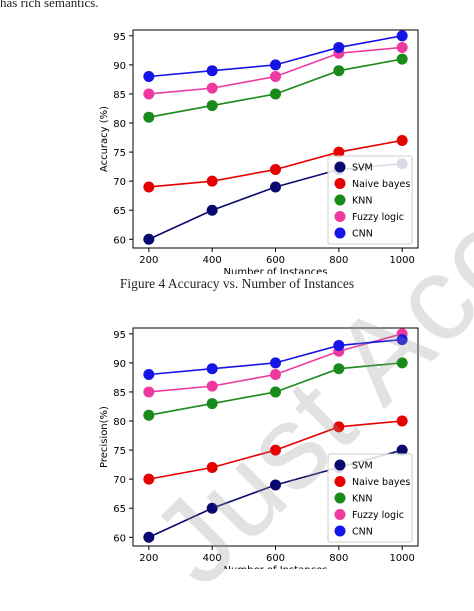  Describe the element at coordinates (104, 139) in the screenshot. I see `y-axis-label: Accuracy (%)` at that location.